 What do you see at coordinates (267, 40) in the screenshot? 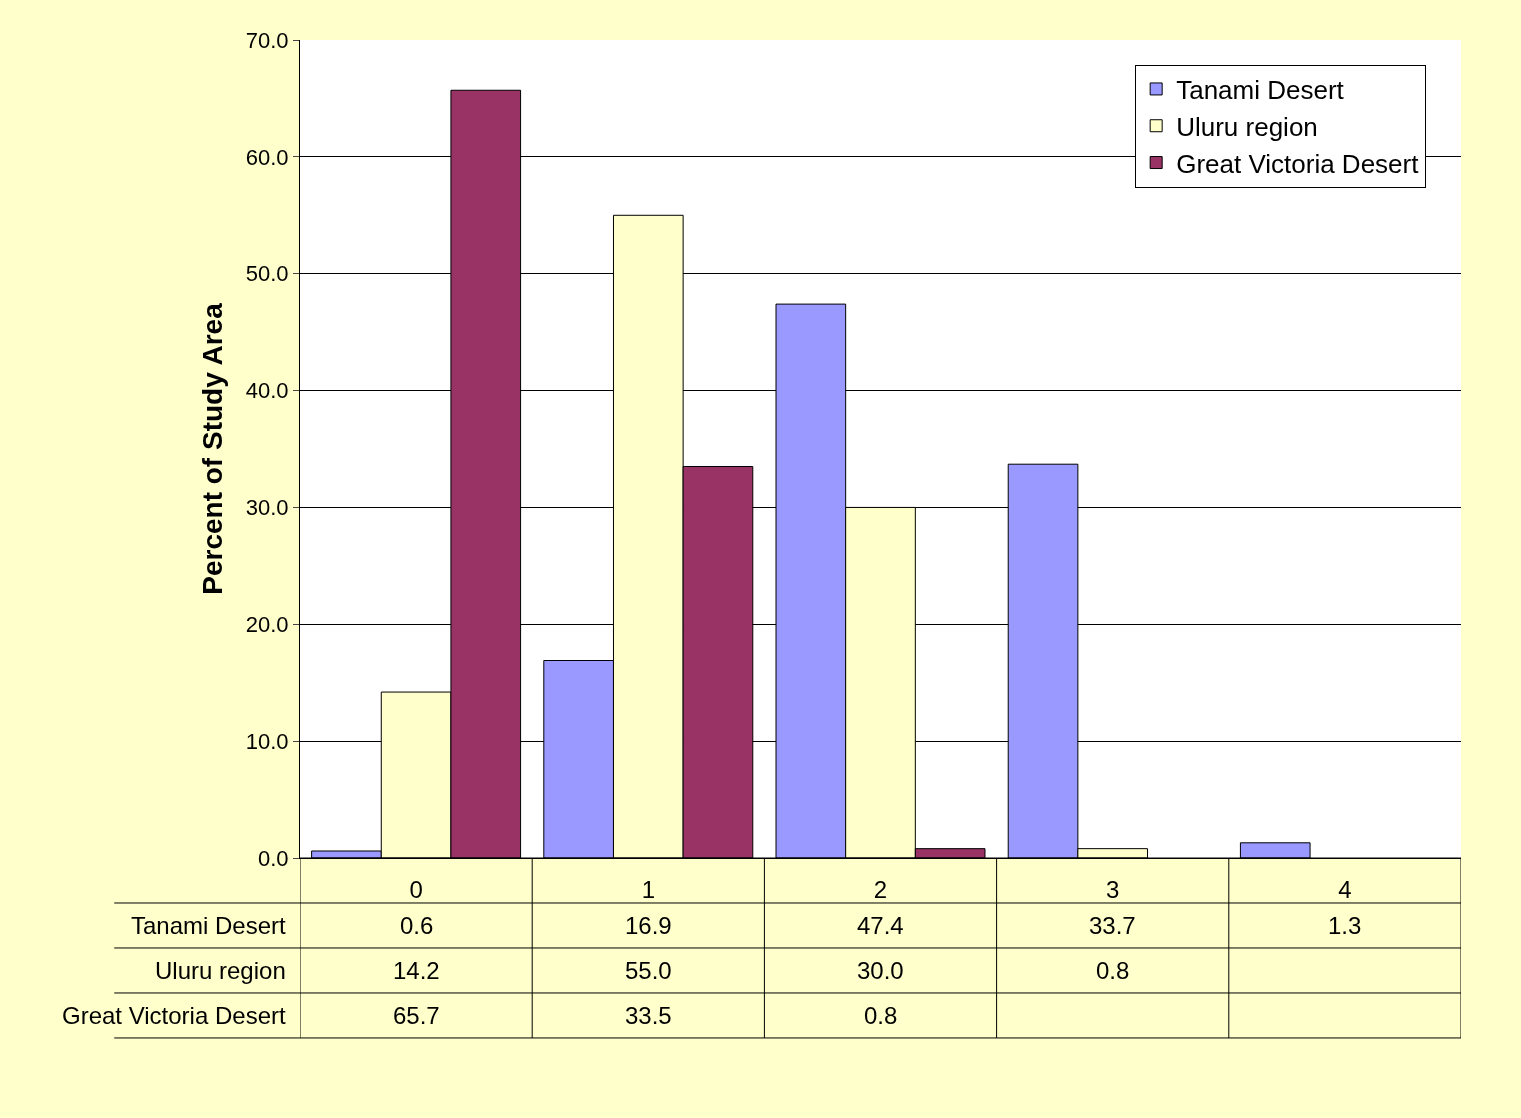
I see `y-tick-label: 70.0` at bounding box center [267, 40].